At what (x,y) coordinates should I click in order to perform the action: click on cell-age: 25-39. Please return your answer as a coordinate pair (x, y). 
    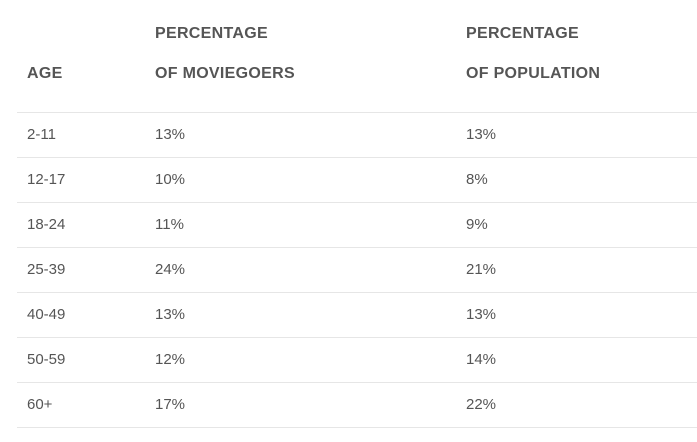
    Looking at the image, I should click on (81, 270).